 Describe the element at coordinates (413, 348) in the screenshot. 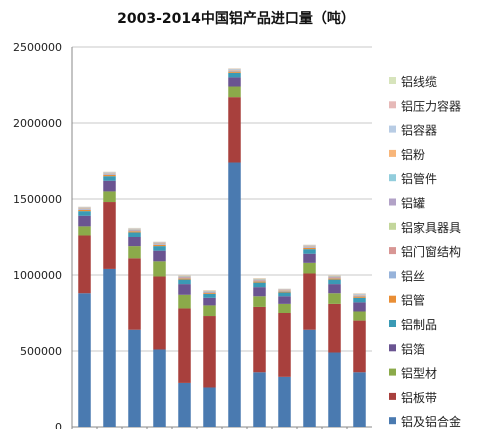

I see `legend-label: 铝箔` at that location.